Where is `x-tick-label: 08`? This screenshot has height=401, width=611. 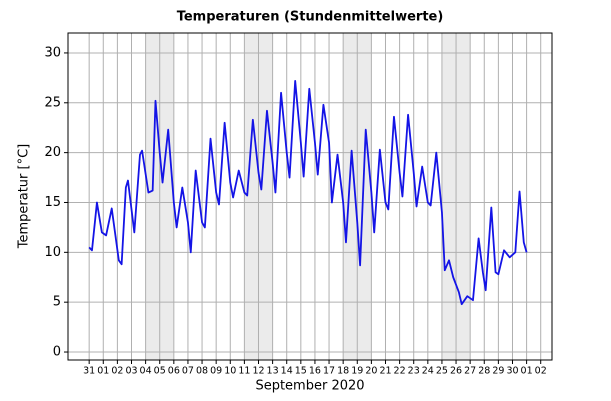
x-tick-label: 08 is located at coordinates (202, 371).